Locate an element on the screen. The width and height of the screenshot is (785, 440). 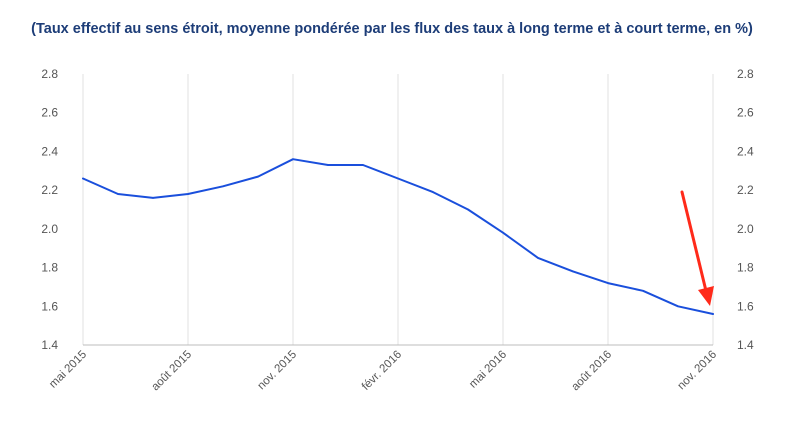
x-tick-label: mai 2016 is located at coordinates (488, 370).